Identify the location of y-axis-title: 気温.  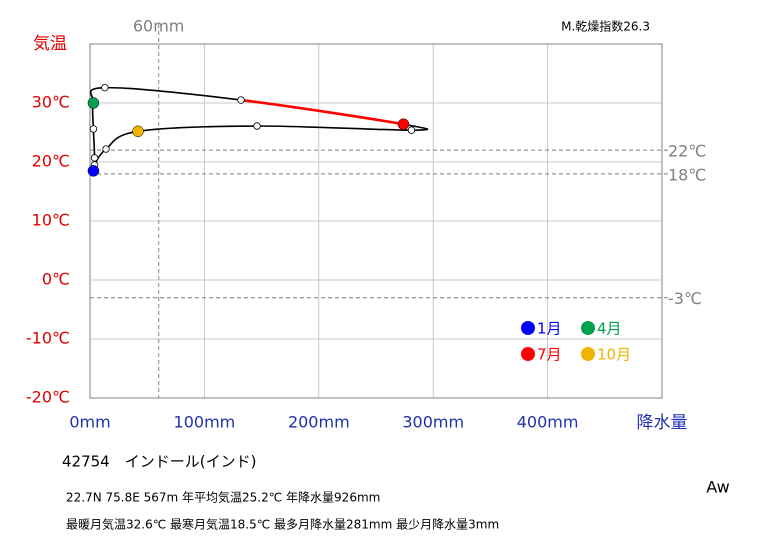
(50, 44).